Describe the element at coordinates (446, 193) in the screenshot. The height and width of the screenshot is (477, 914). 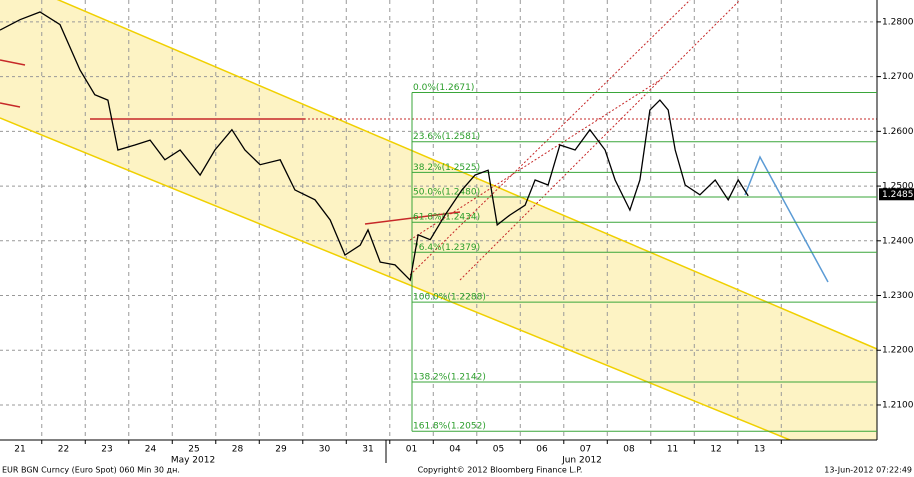
I see `fib-label: 50.0%(1.2480)` at that location.